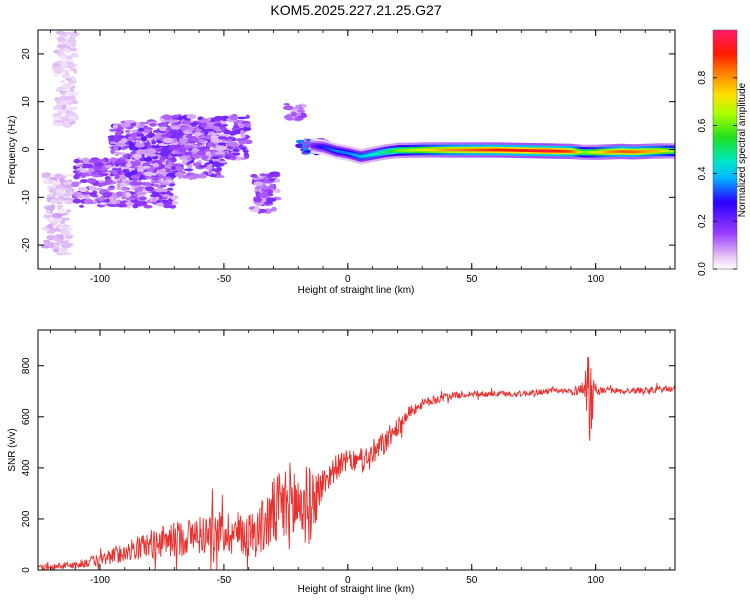 The width and height of the screenshot is (750, 600). I want to click on y-tick-label: 800, so click(26, 365).